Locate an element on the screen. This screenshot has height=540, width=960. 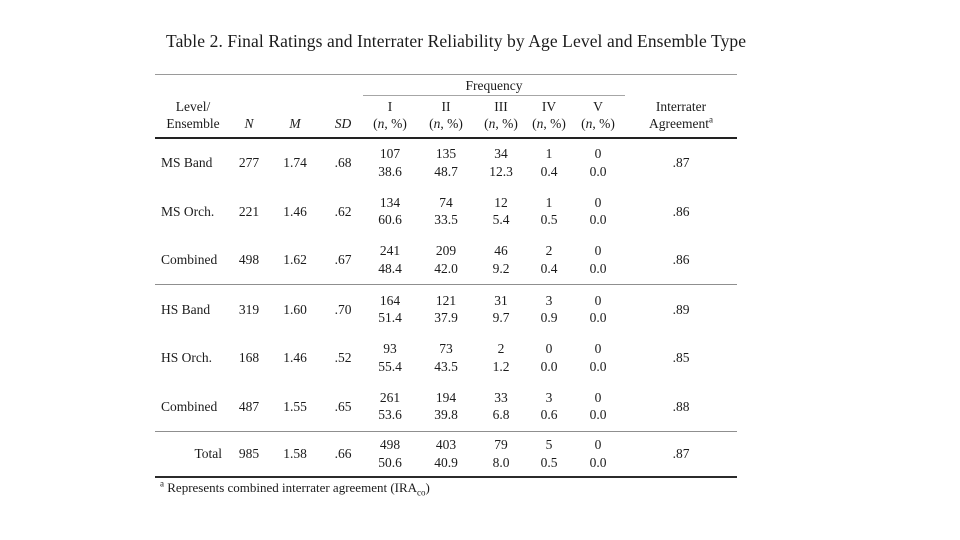
freq-cell-3: 31 9.7 is located at coordinates (501, 309).